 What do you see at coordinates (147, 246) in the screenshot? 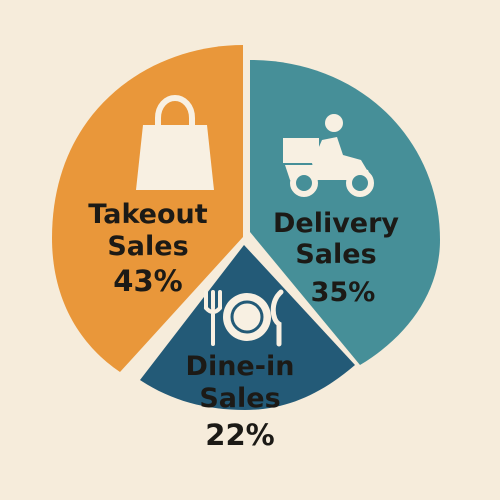
I see `slice-label-takeout-line2: Sales` at bounding box center [147, 246].